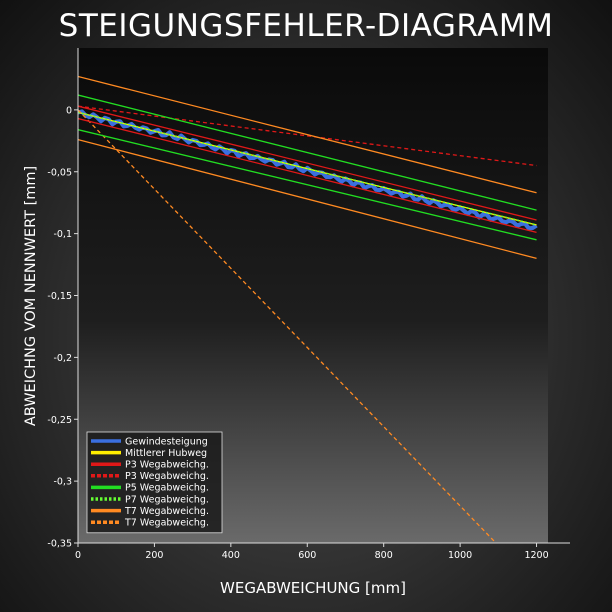 The width and height of the screenshot is (612, 612). Describe the element at coordinates (306, 26) in the screenshot. I see `chart-title: STEIGUNGSFEHLER-DIAGRAMM` at that location.